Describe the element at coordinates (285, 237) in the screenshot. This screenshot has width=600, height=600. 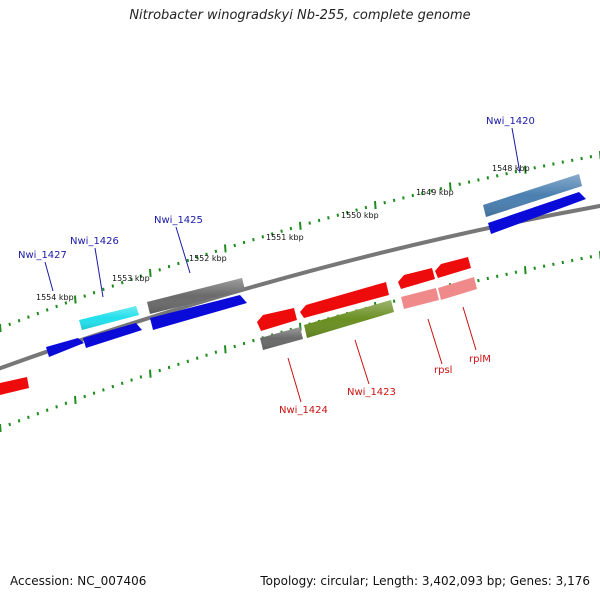
I see `kbp-label: 1551 kbp` at that location.